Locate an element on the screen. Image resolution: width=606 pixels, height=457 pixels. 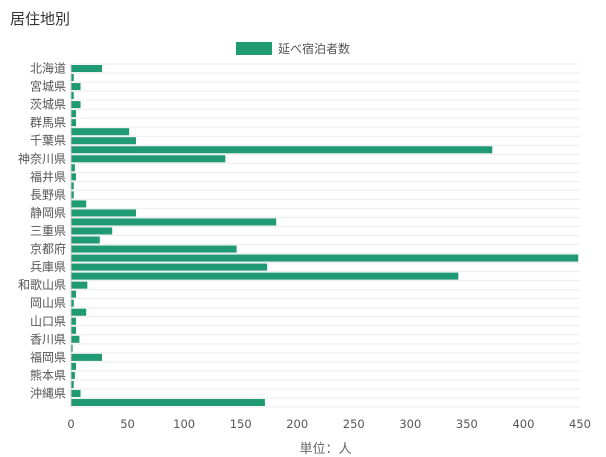
y-tick-label: 福井県 is located at coordinates (48, 176).